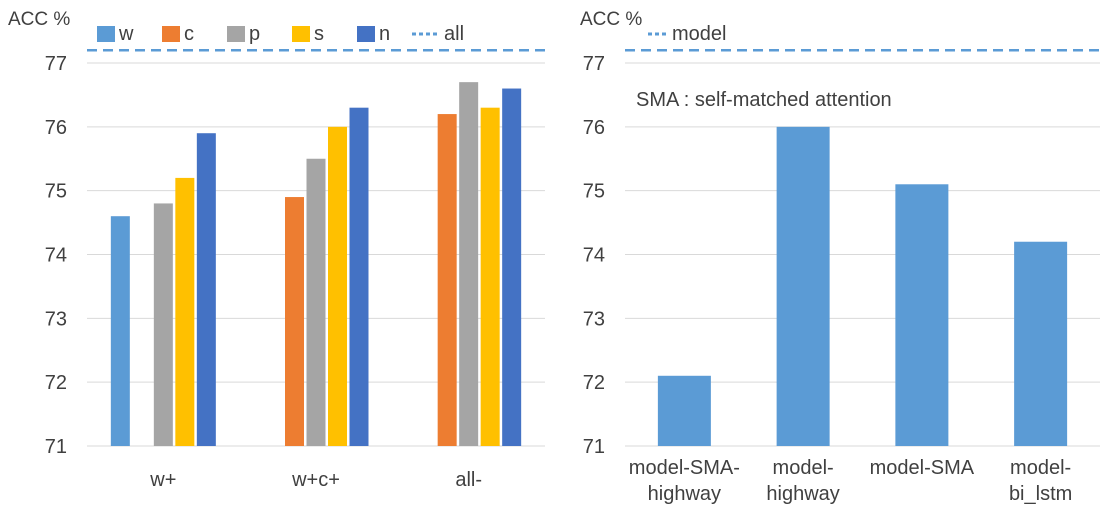 The height and width of the screenshot is (514, 1111). I want to click on x-tick-label: all-, so click(468, 480).